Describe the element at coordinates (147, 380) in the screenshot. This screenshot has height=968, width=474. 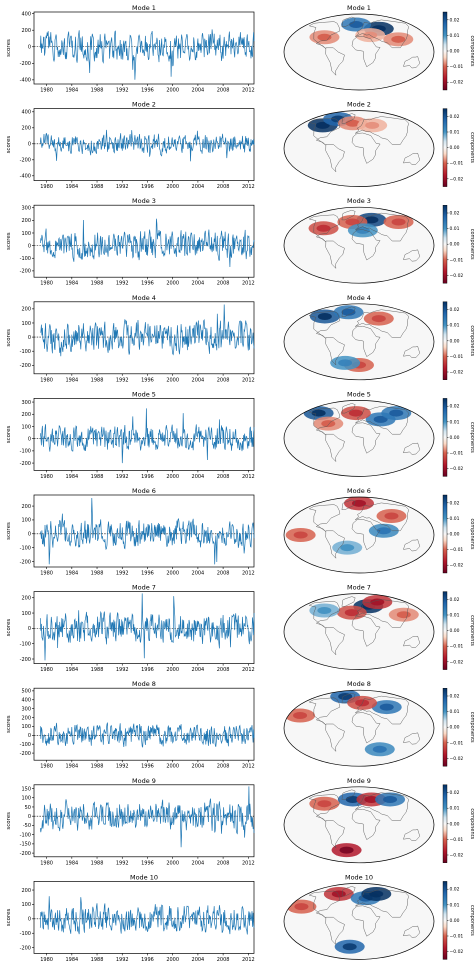
I see `x-tick-label: 1996` at that location.